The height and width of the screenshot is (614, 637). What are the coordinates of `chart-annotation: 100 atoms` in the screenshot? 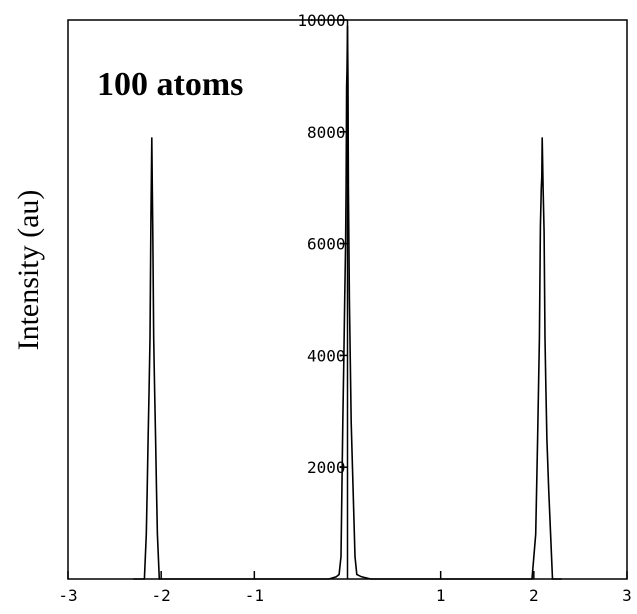 It's located at (170, 84).